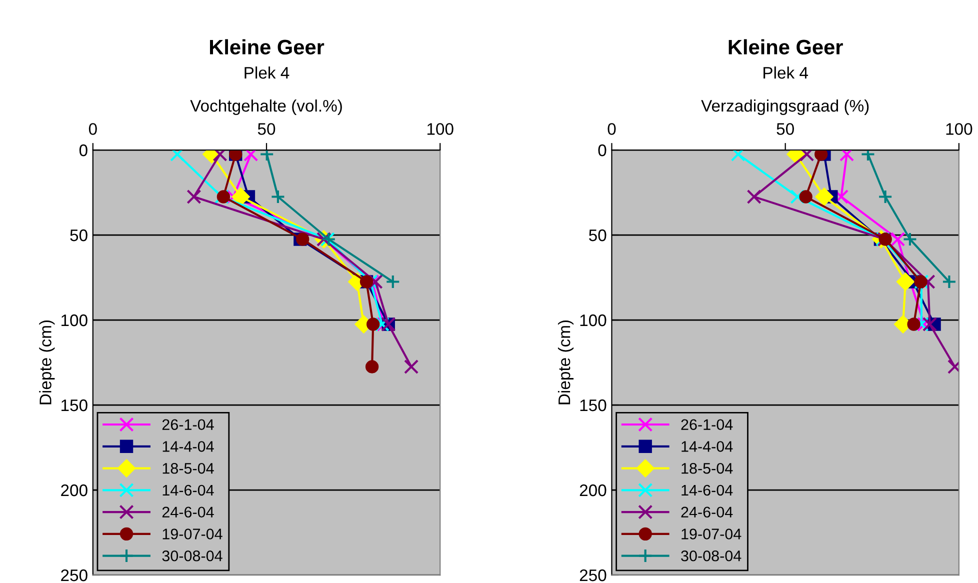 The image size is (978, 583). I want to click on x-axis-title: Verzadigingsgraad (%), so click(785, 107).